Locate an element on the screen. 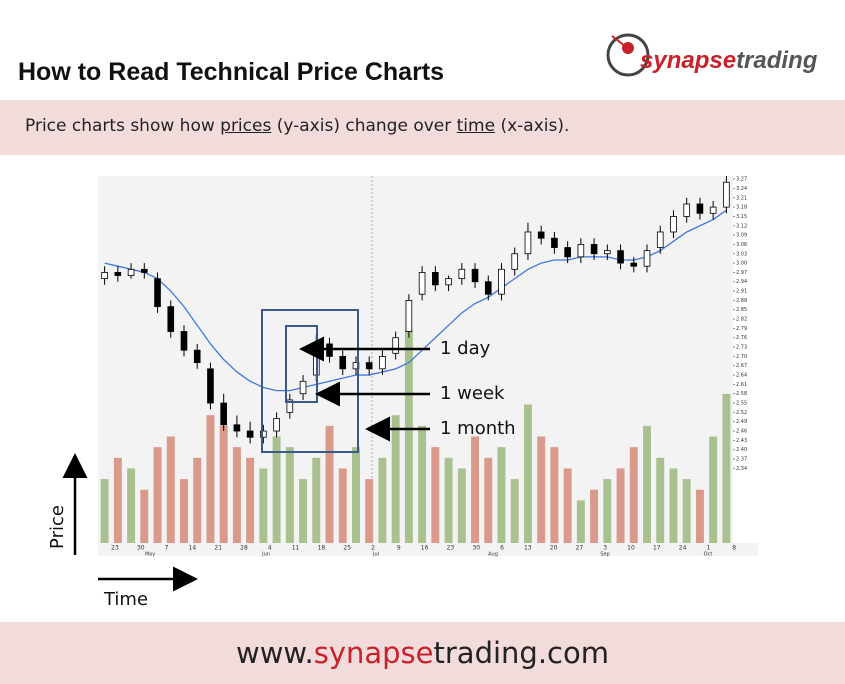 The width and height of the screenshot is (845, 684). y-tick-label: 3.15 is located at coordinates (741, 217).